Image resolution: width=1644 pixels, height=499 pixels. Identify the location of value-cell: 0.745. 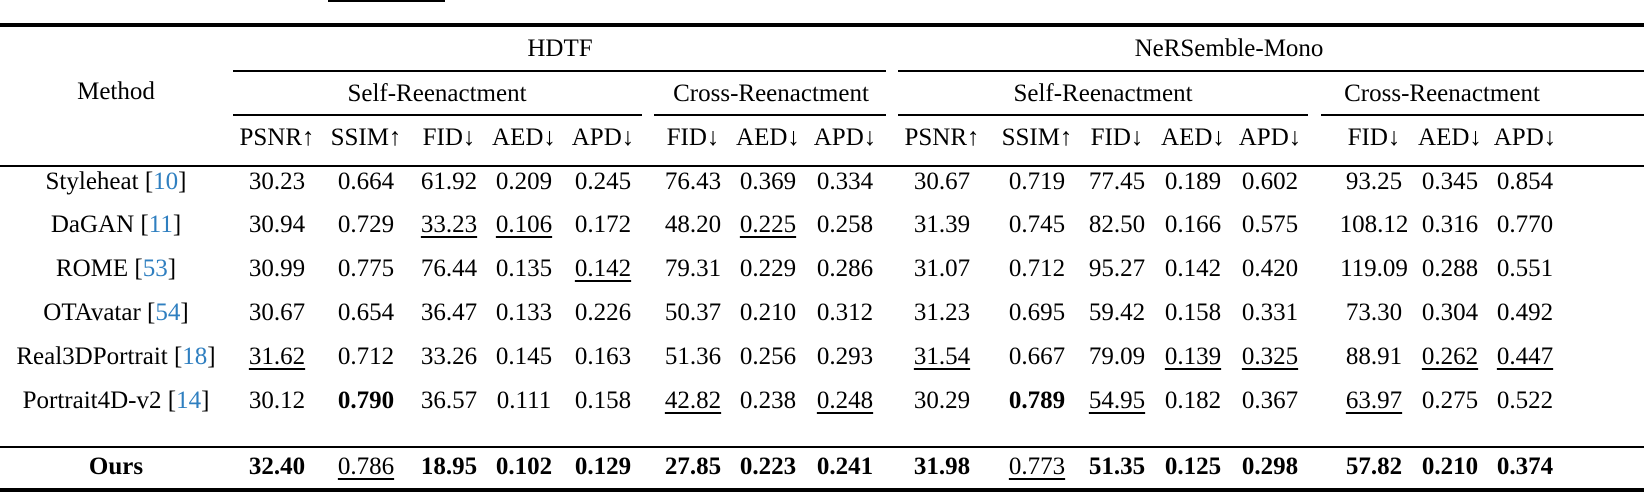
(1037, 224).